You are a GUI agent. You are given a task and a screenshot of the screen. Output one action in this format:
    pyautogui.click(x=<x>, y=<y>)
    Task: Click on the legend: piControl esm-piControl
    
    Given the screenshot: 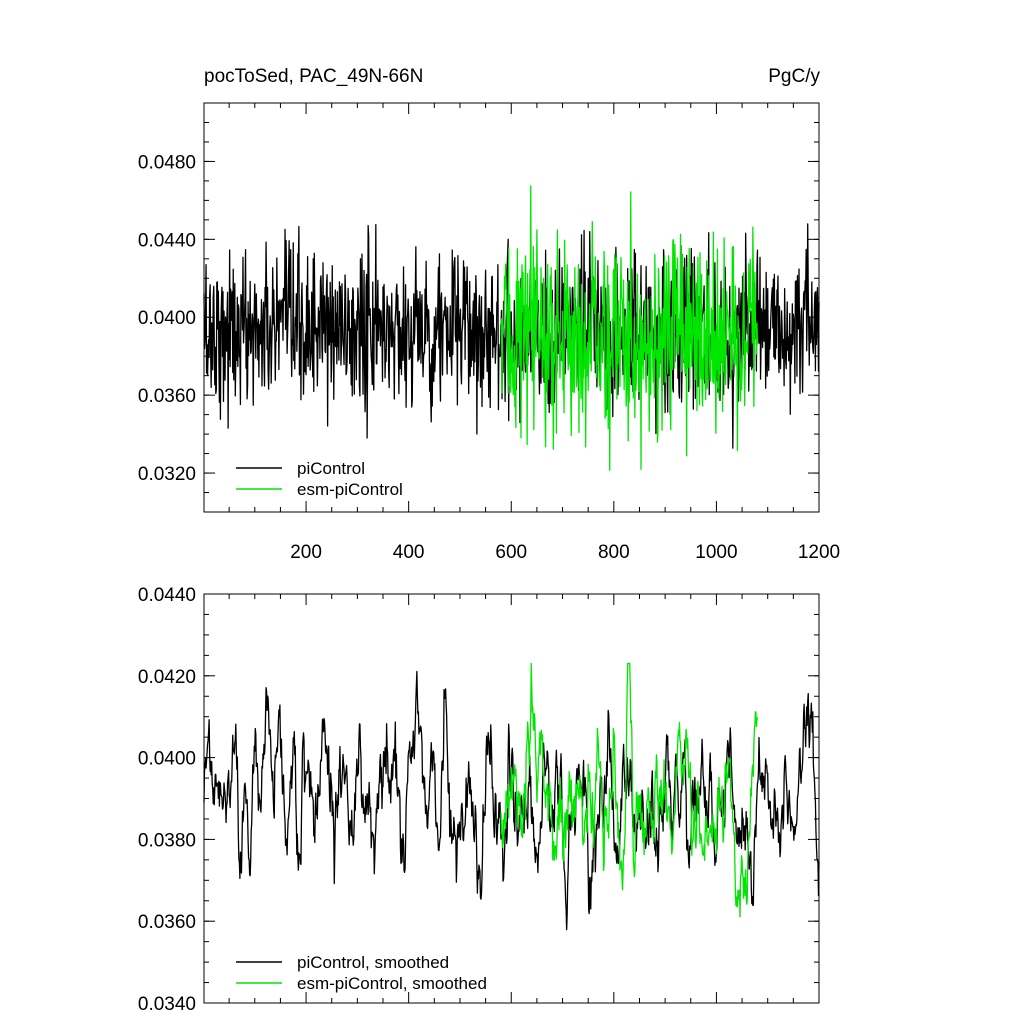 What is the action you would take?
    pyautogui.click(x=319, y=479)
    